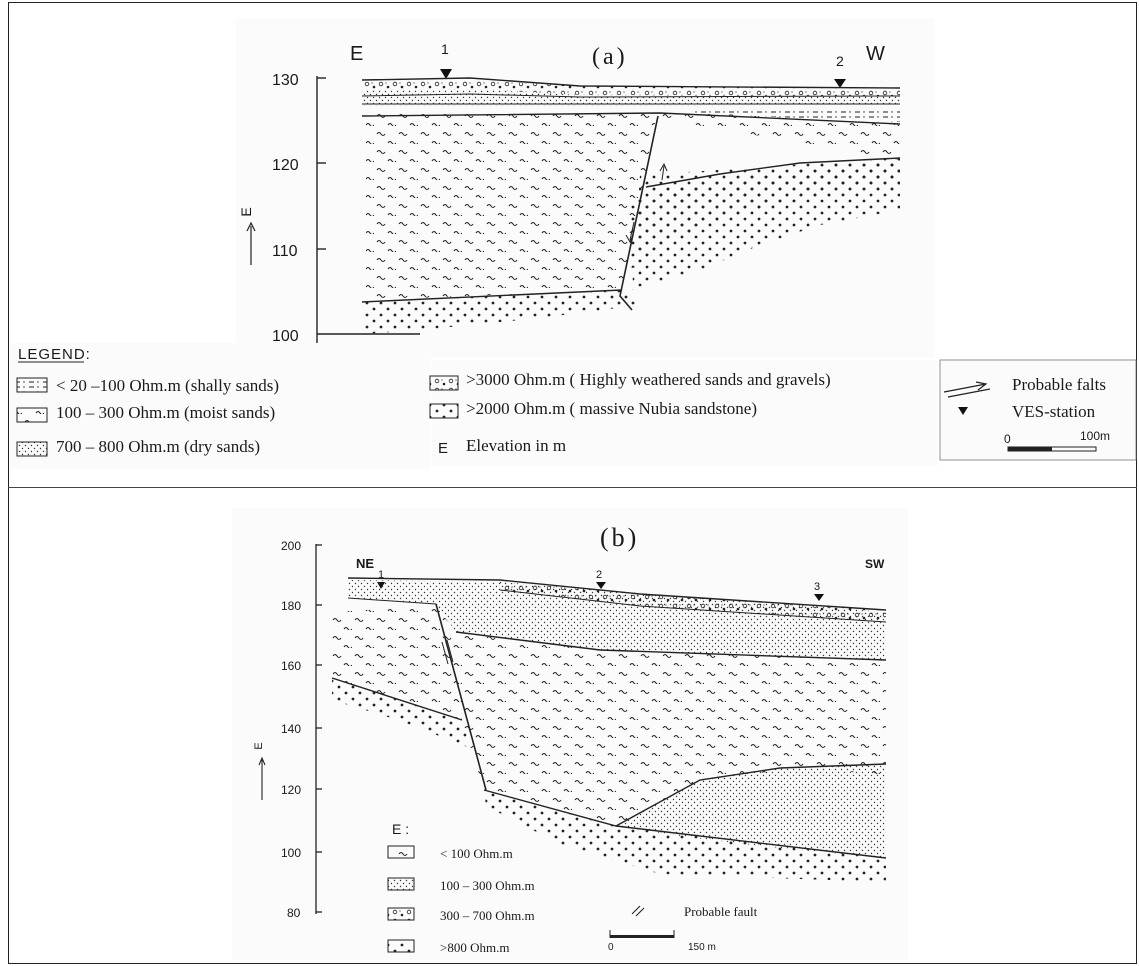 Image resolution: width=1139 pixels, height=966 pixels. I want to click on panel-b-tick-180: 180, so click(291, 606).